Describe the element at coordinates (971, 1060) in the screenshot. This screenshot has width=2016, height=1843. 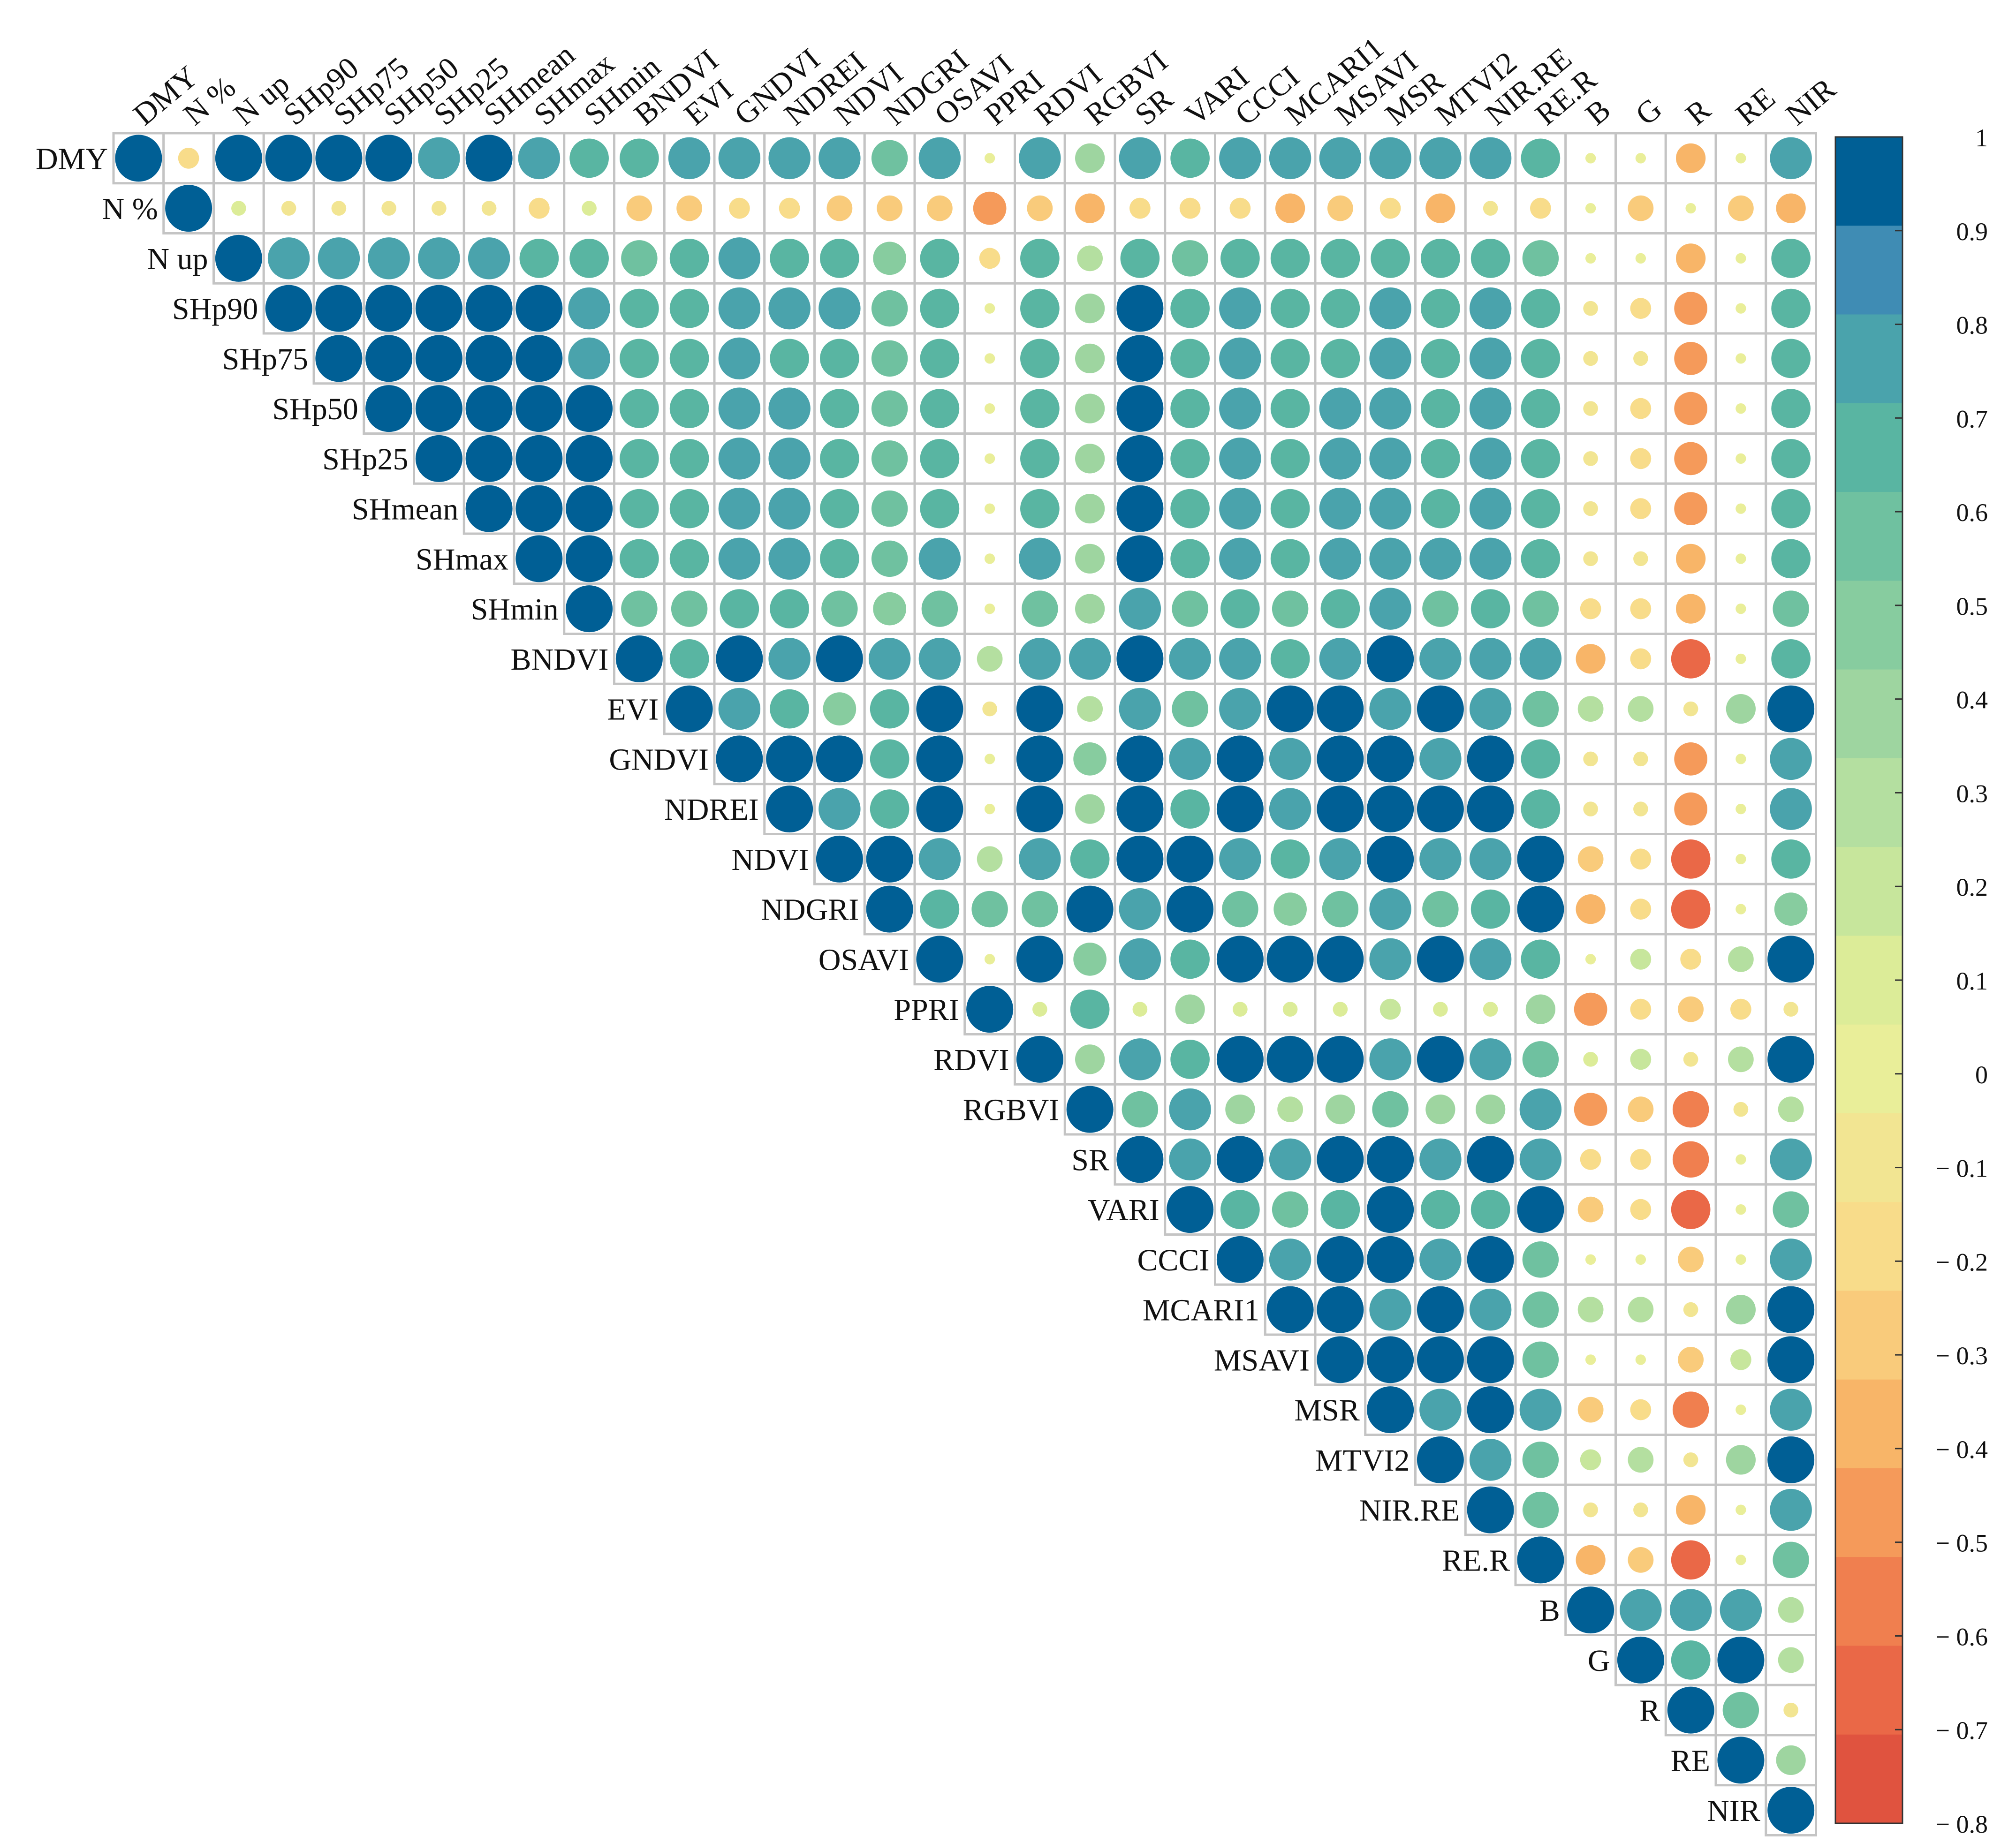
I see `row-label: RDVI` at that location.